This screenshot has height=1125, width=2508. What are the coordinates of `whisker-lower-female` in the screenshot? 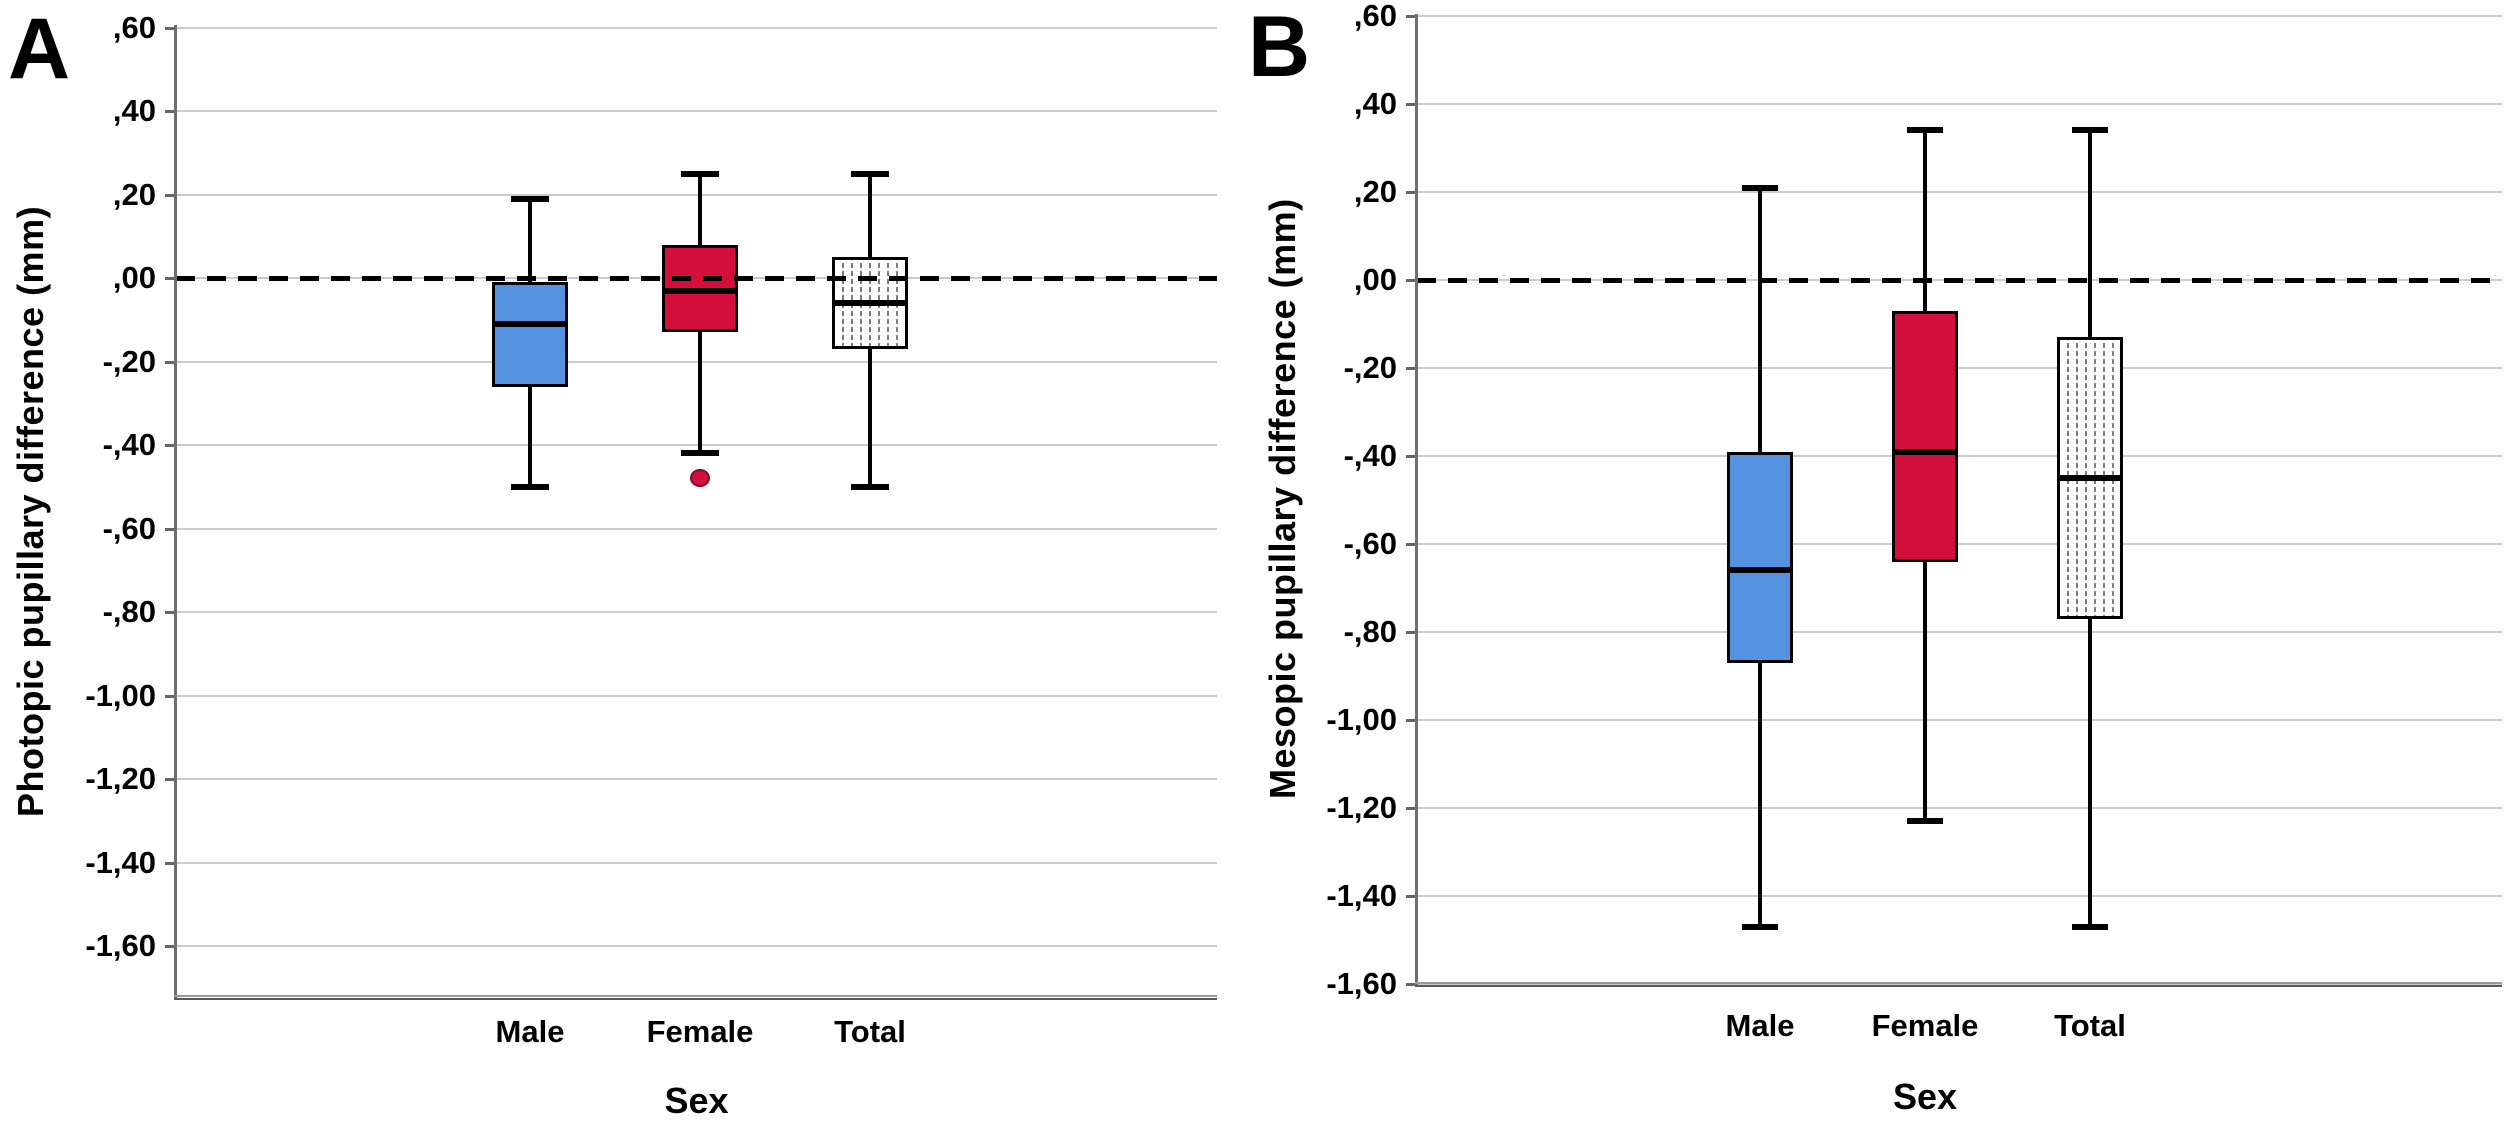 It's located at (1925, 691).